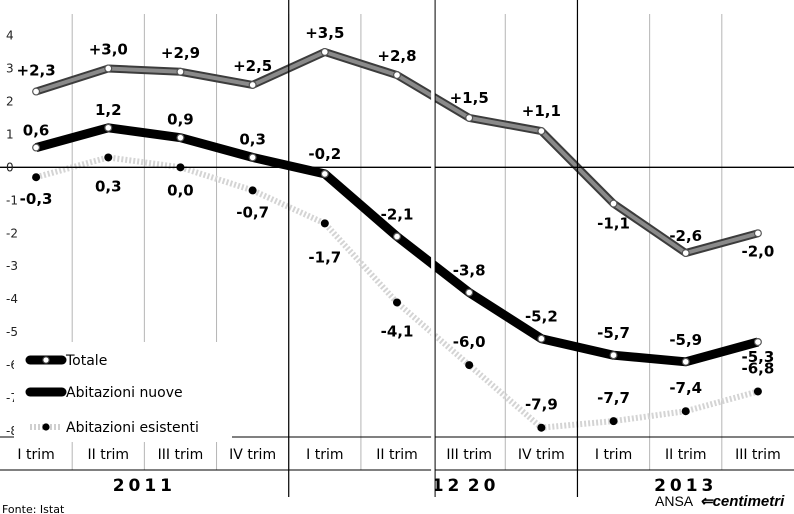  I want to click on data-label-abitazioni-nuove: +2,8, so click(396, 56).